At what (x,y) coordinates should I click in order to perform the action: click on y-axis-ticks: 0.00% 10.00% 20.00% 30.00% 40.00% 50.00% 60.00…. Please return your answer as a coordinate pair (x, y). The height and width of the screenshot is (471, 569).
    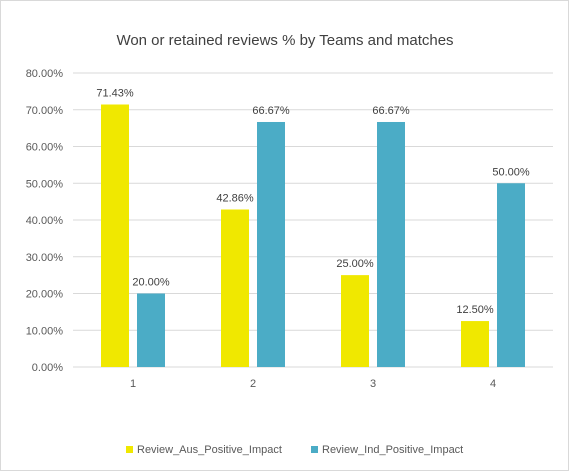
    Looking at the image, I should click on (45, 221).